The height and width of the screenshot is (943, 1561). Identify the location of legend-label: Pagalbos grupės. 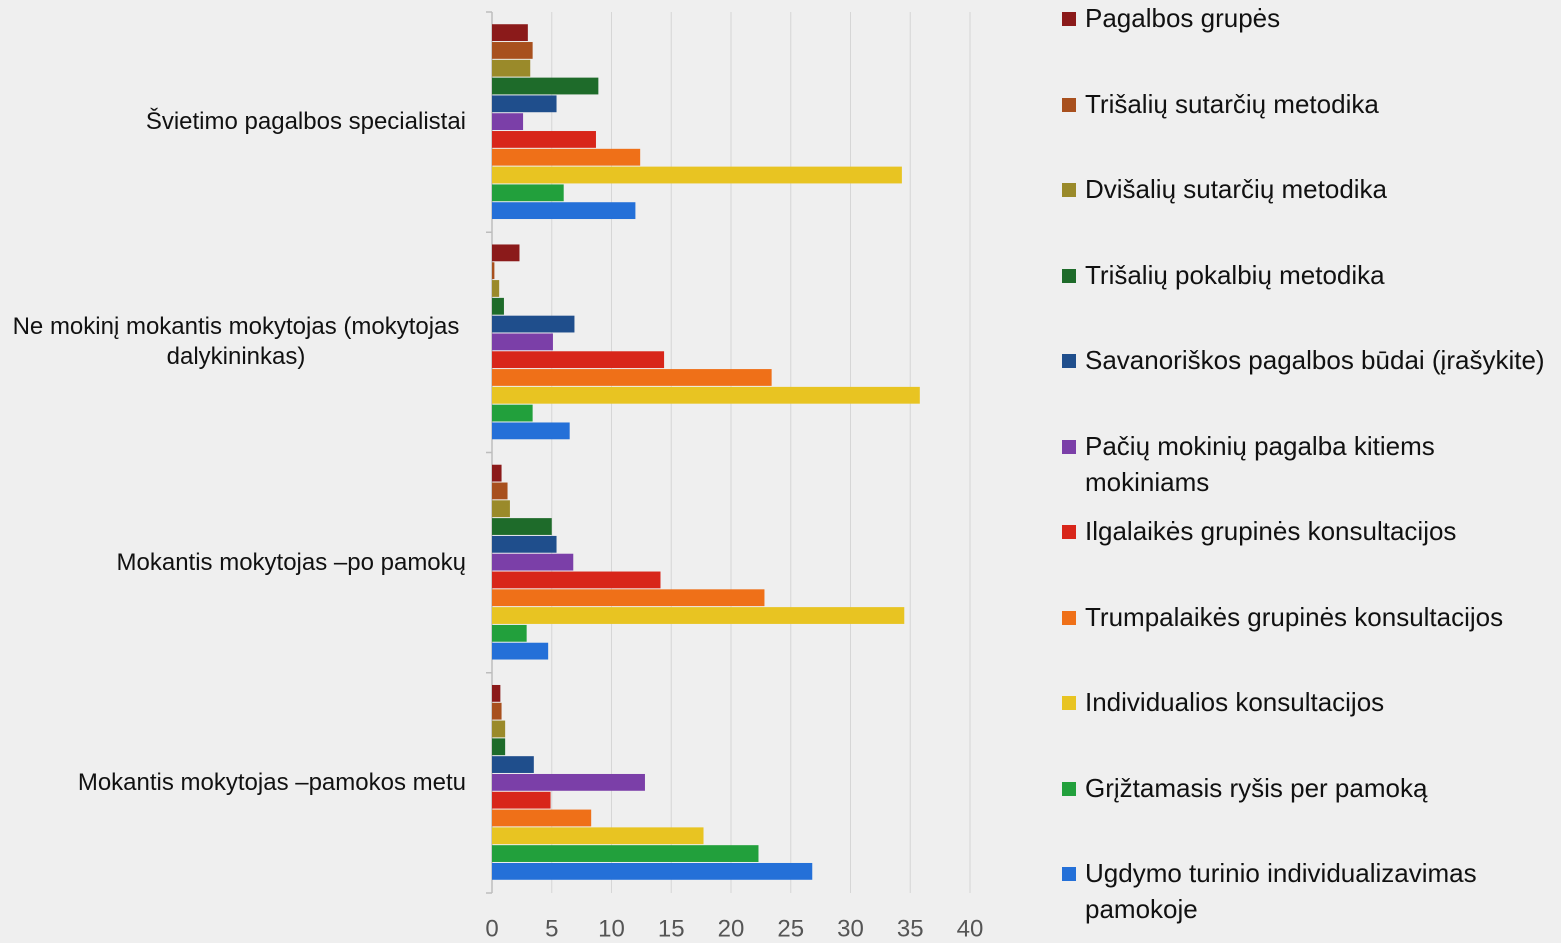
(1183, 18).